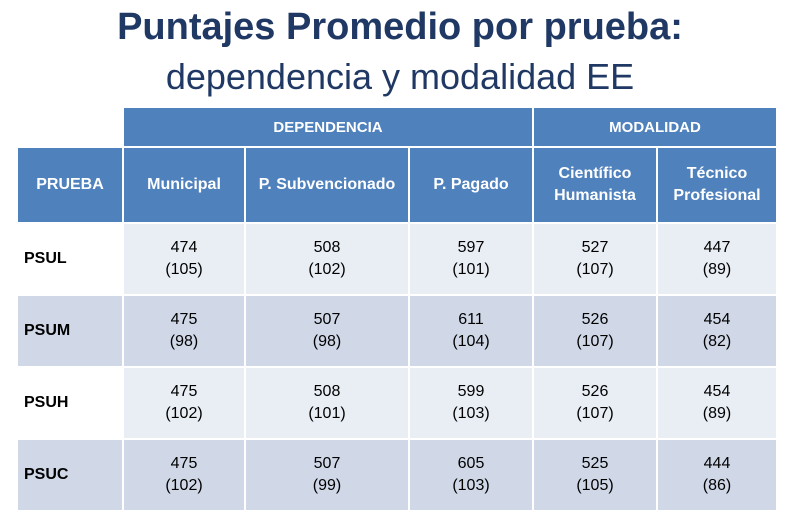 This screenshot has height=531, width=800. What do you see at coordinates (471, 185) in the screenshot?
I see `column-header-pagado: P. Pagado` at bounding box center [471, 185].